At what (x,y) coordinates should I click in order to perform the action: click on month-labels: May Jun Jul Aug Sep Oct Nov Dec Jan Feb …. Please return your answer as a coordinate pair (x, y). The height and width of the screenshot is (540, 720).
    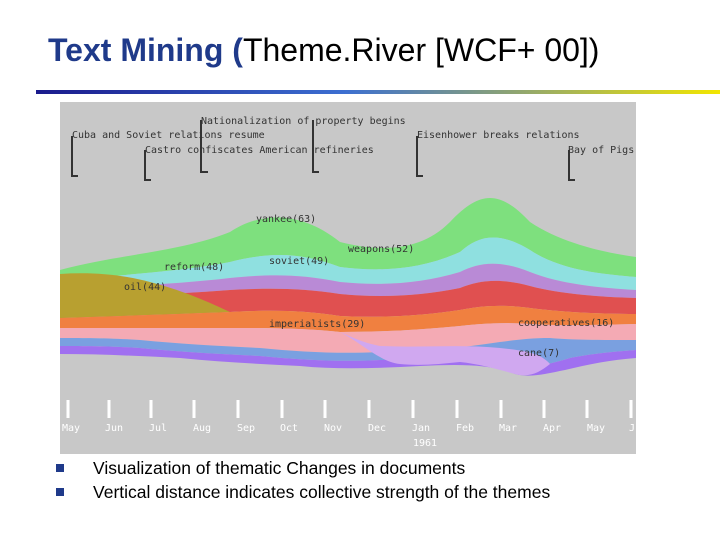
    Looking at the image, I should click on (348, 436).